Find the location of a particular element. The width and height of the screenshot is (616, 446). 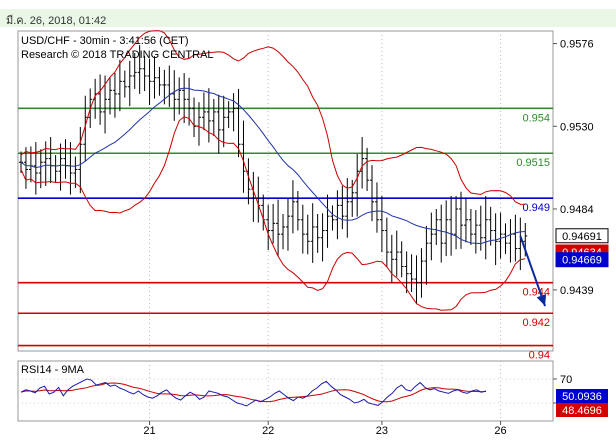

x-tick-label: 21 is located at coordinates (149, 431).